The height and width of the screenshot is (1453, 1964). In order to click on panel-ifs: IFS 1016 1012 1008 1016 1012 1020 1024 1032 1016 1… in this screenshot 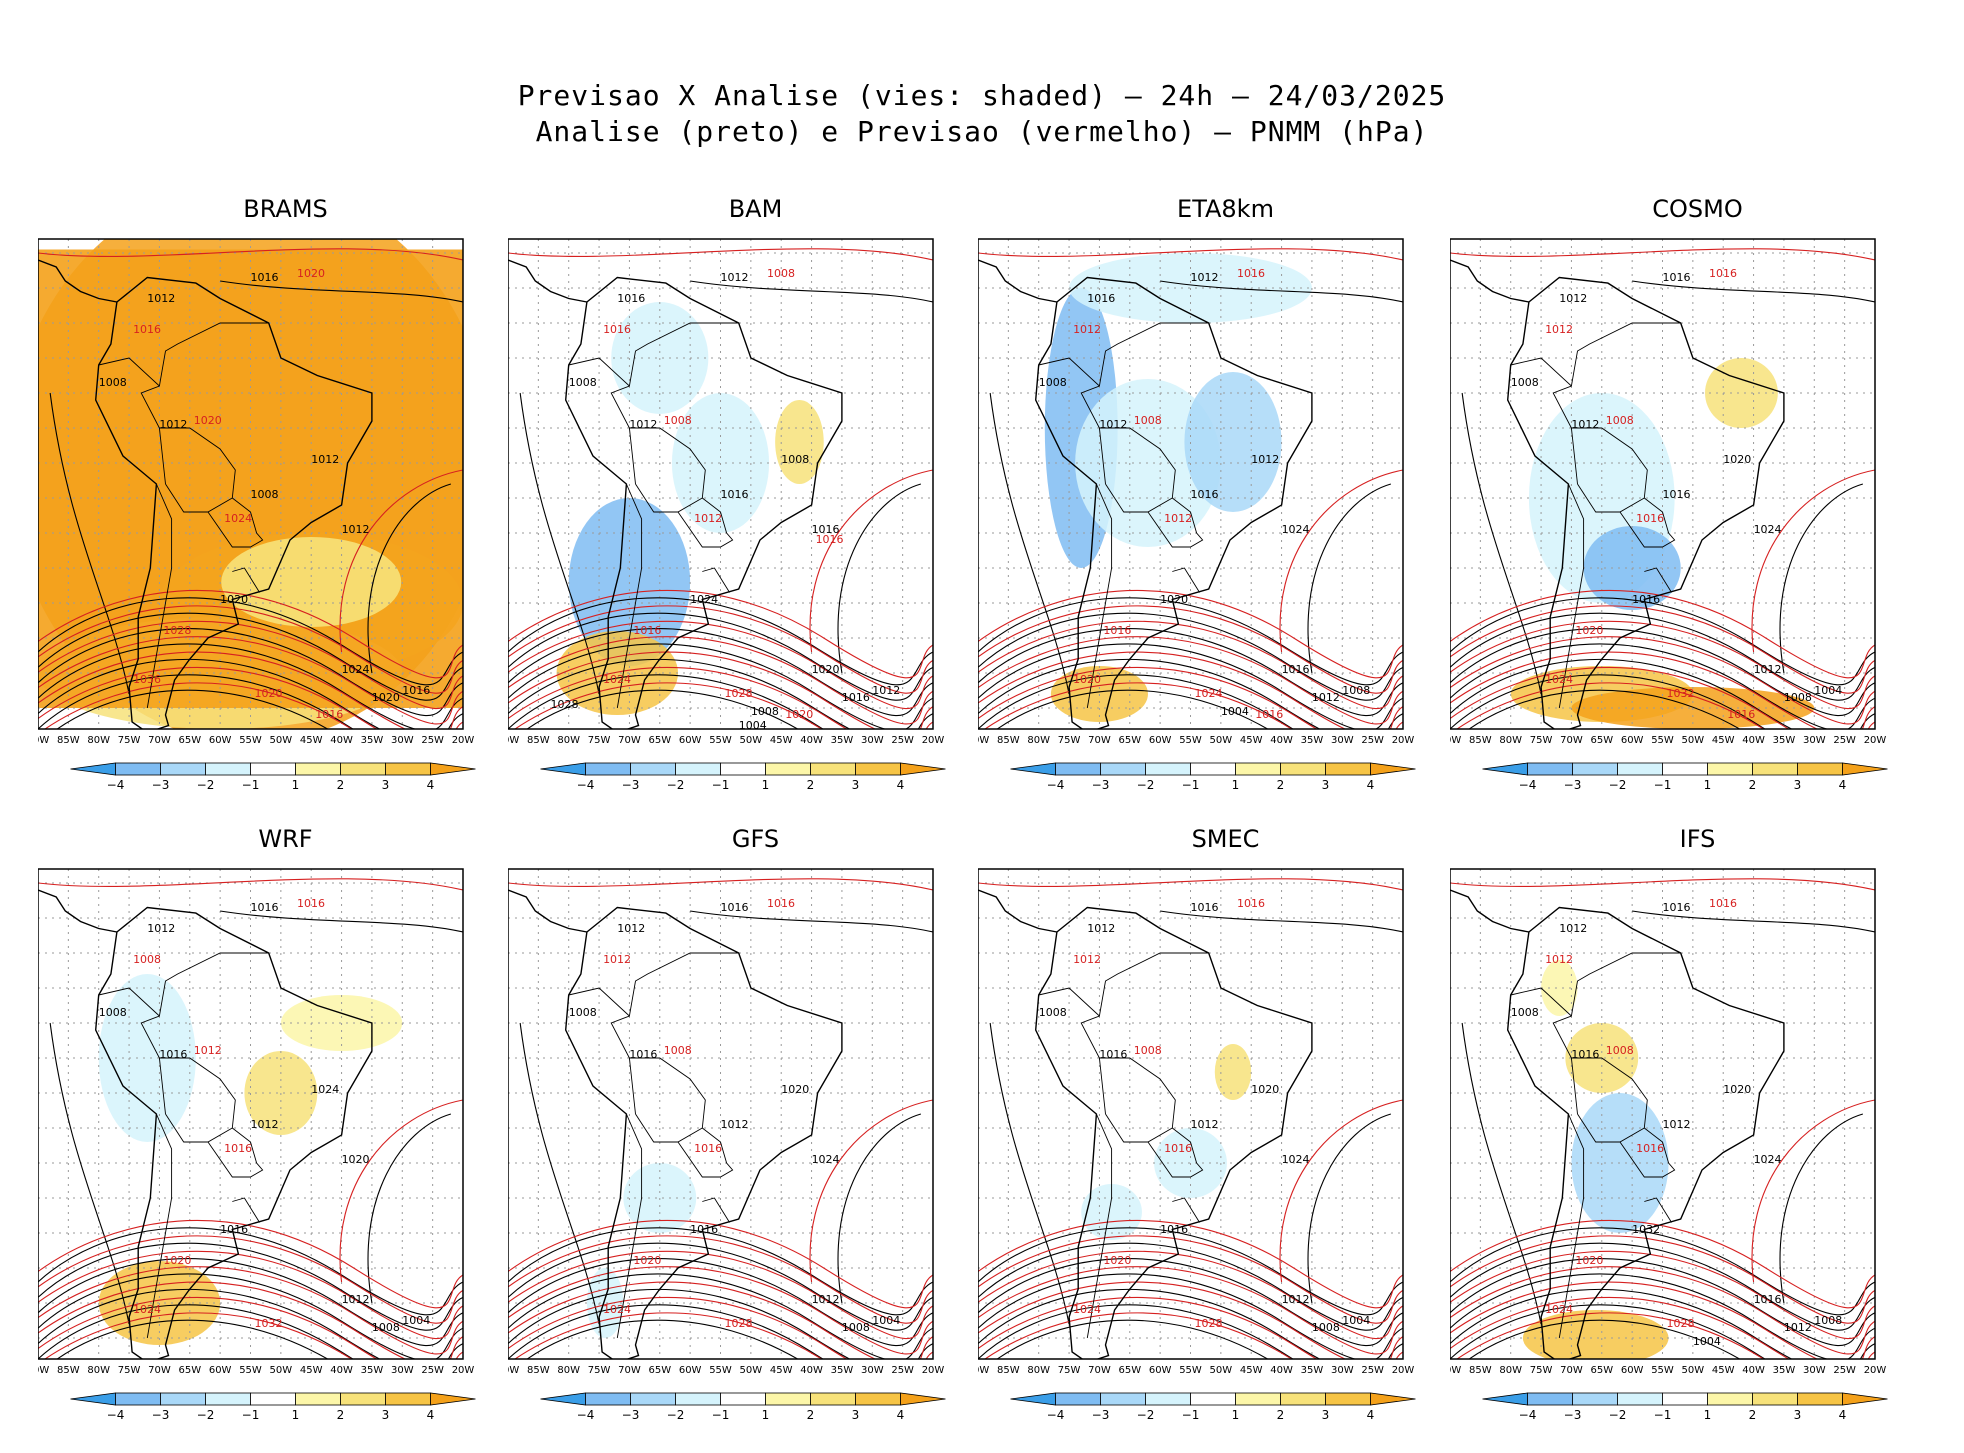, I will do `click(1697, 1135)`.